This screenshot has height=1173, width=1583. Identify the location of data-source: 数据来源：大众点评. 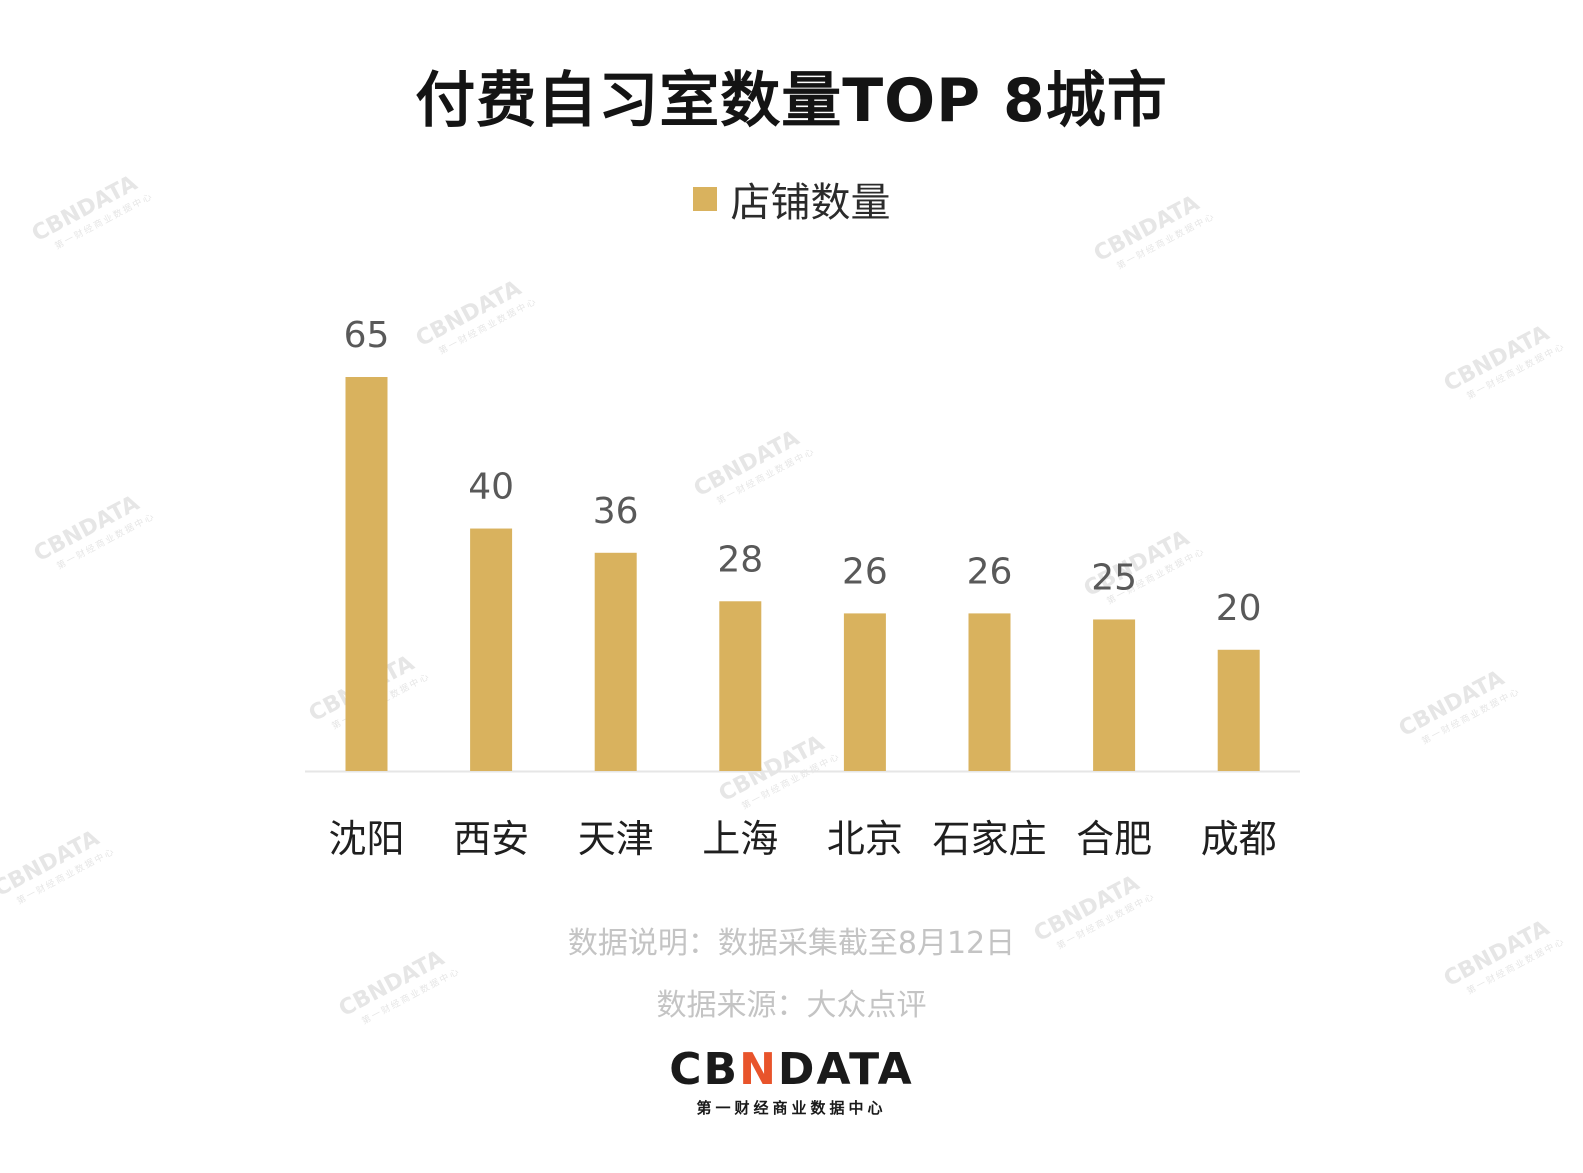
(791, 1005).